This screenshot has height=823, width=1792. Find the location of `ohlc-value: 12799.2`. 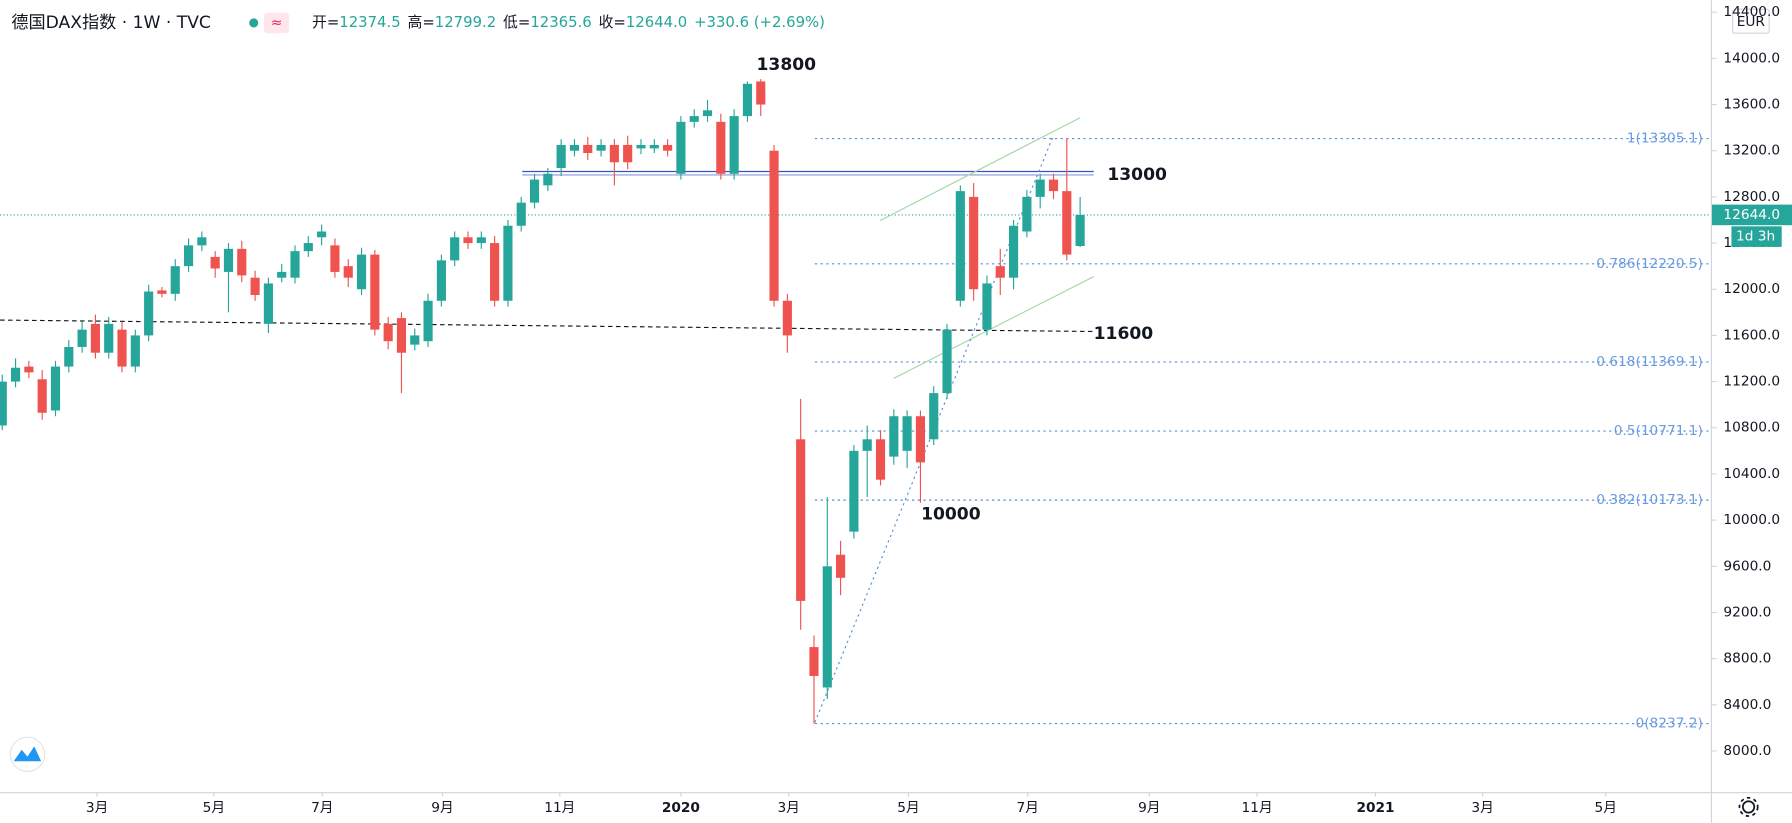

ohlc-value: 12799.2 is located at coordinates (465, 22).